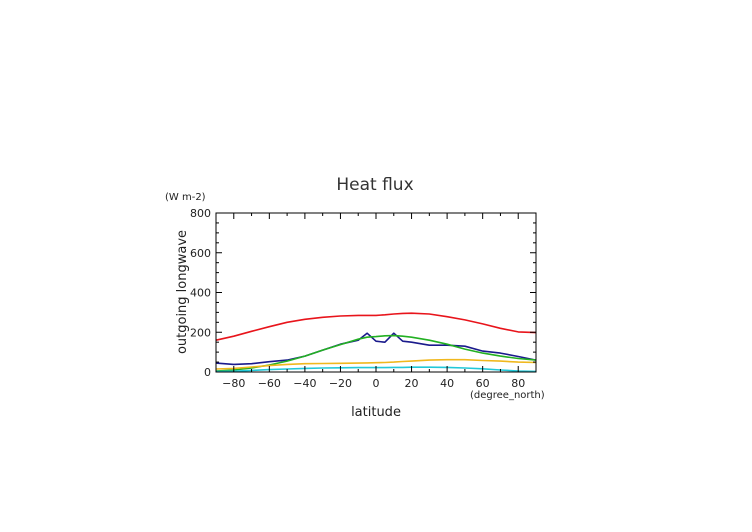 This screenshot has height=532, width=752. I want to click on x-tick-label: 20, so click(412, 383).